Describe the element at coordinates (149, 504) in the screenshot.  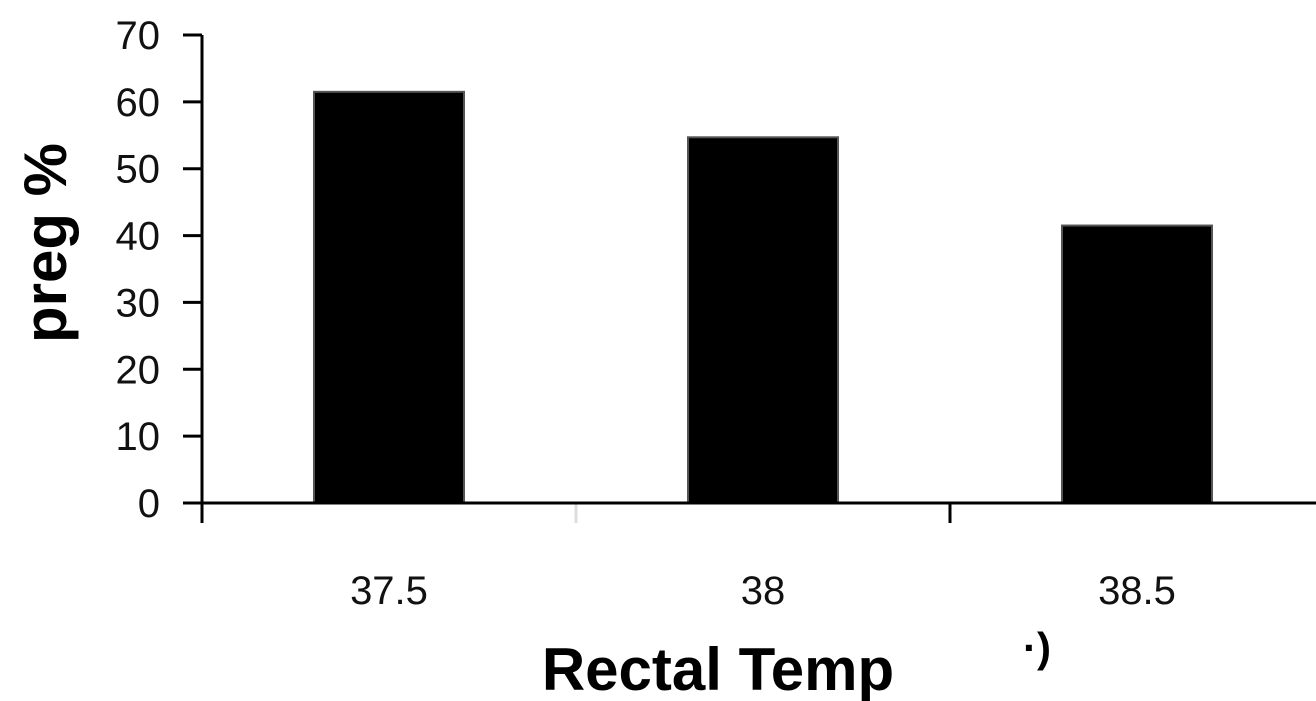
I see `y-tick-label: 0` at that location.